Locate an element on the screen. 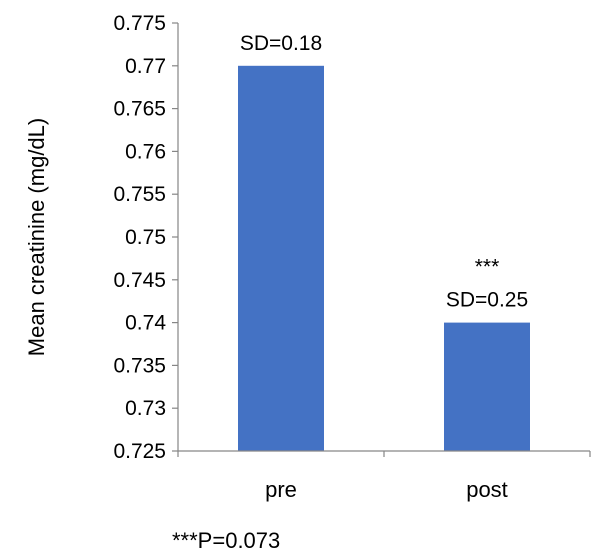  bar-pre is located at coordinates (281, 258).